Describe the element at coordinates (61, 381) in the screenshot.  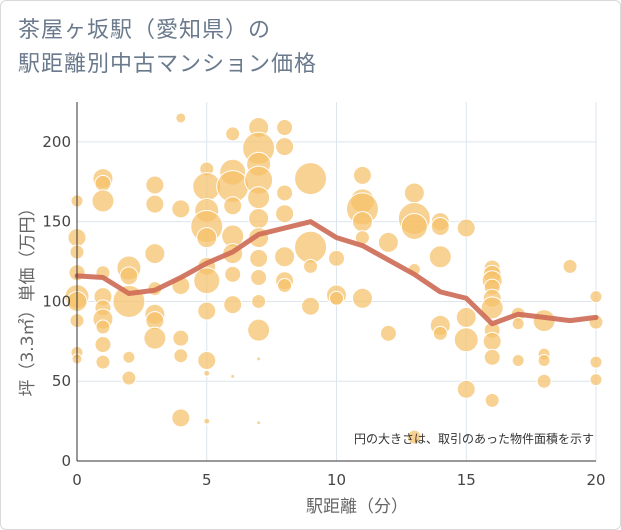
I see `y-tick-label: 50` at that location.